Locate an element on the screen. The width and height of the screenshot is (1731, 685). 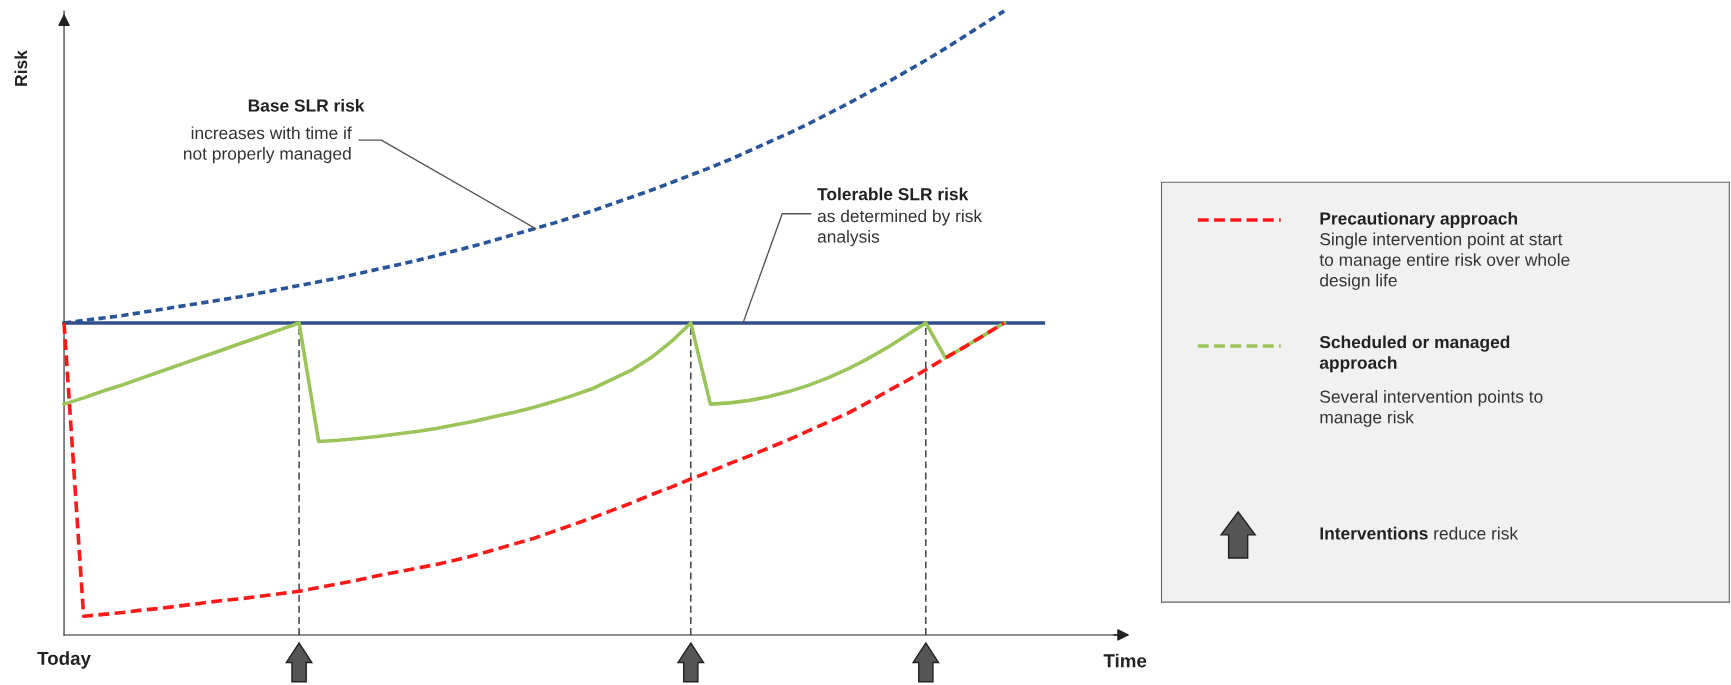
annotation: increases with time if not properly managed is located at coordinates (268, 145).